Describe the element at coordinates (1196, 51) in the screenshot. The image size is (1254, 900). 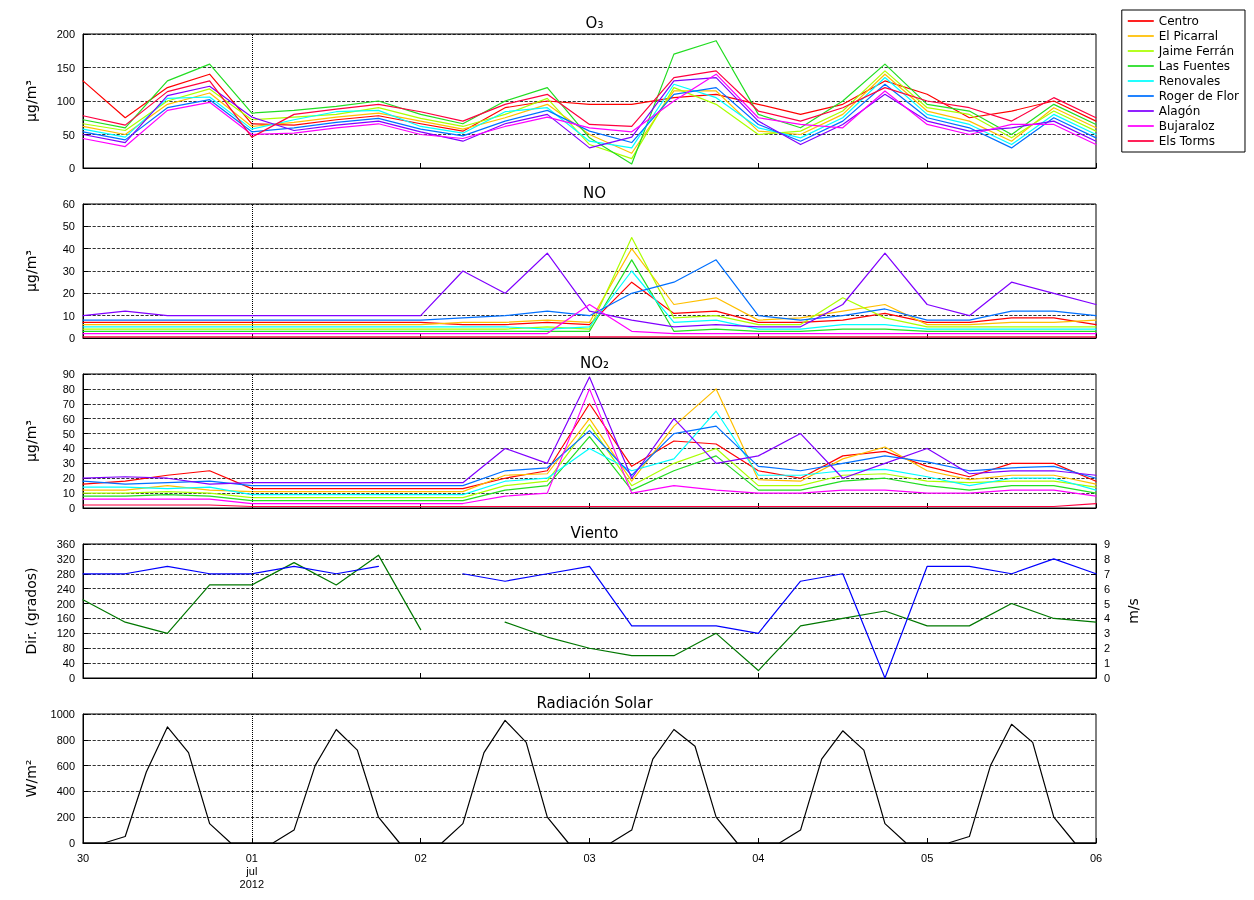
I see `legend-label: Jaime Ferrán` at that location.